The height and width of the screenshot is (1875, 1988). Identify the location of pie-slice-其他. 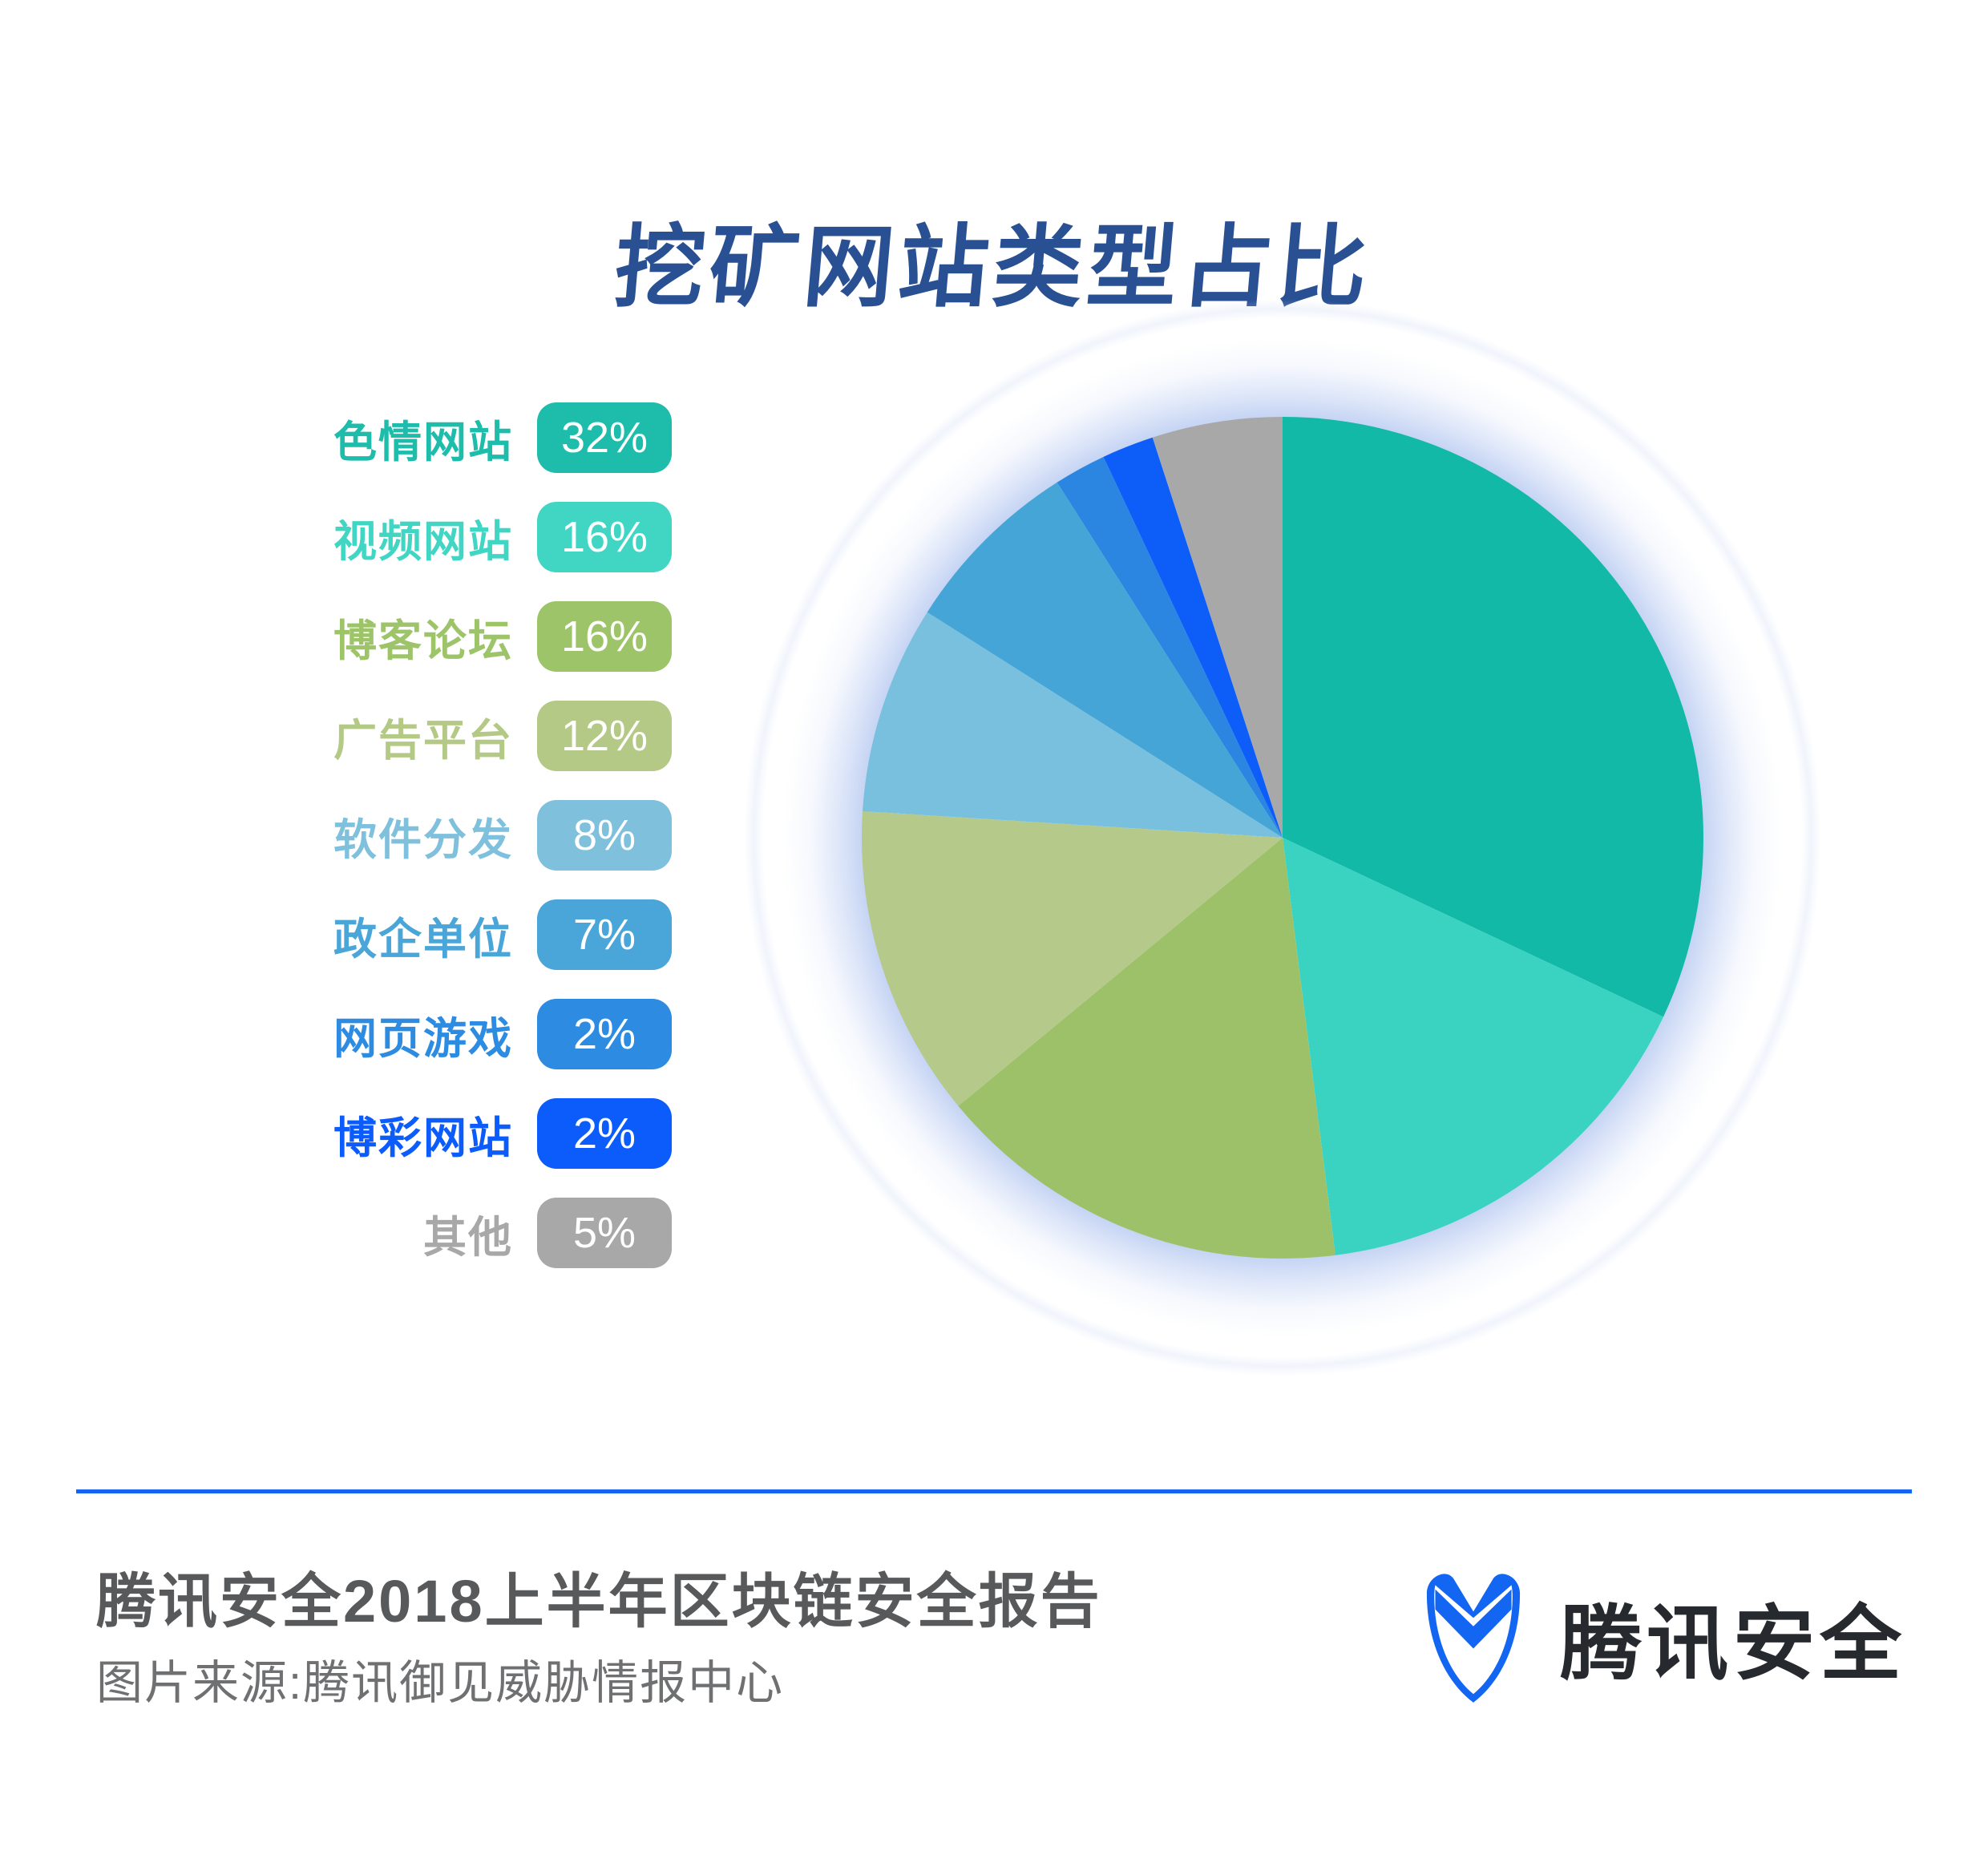
(1217, 627).